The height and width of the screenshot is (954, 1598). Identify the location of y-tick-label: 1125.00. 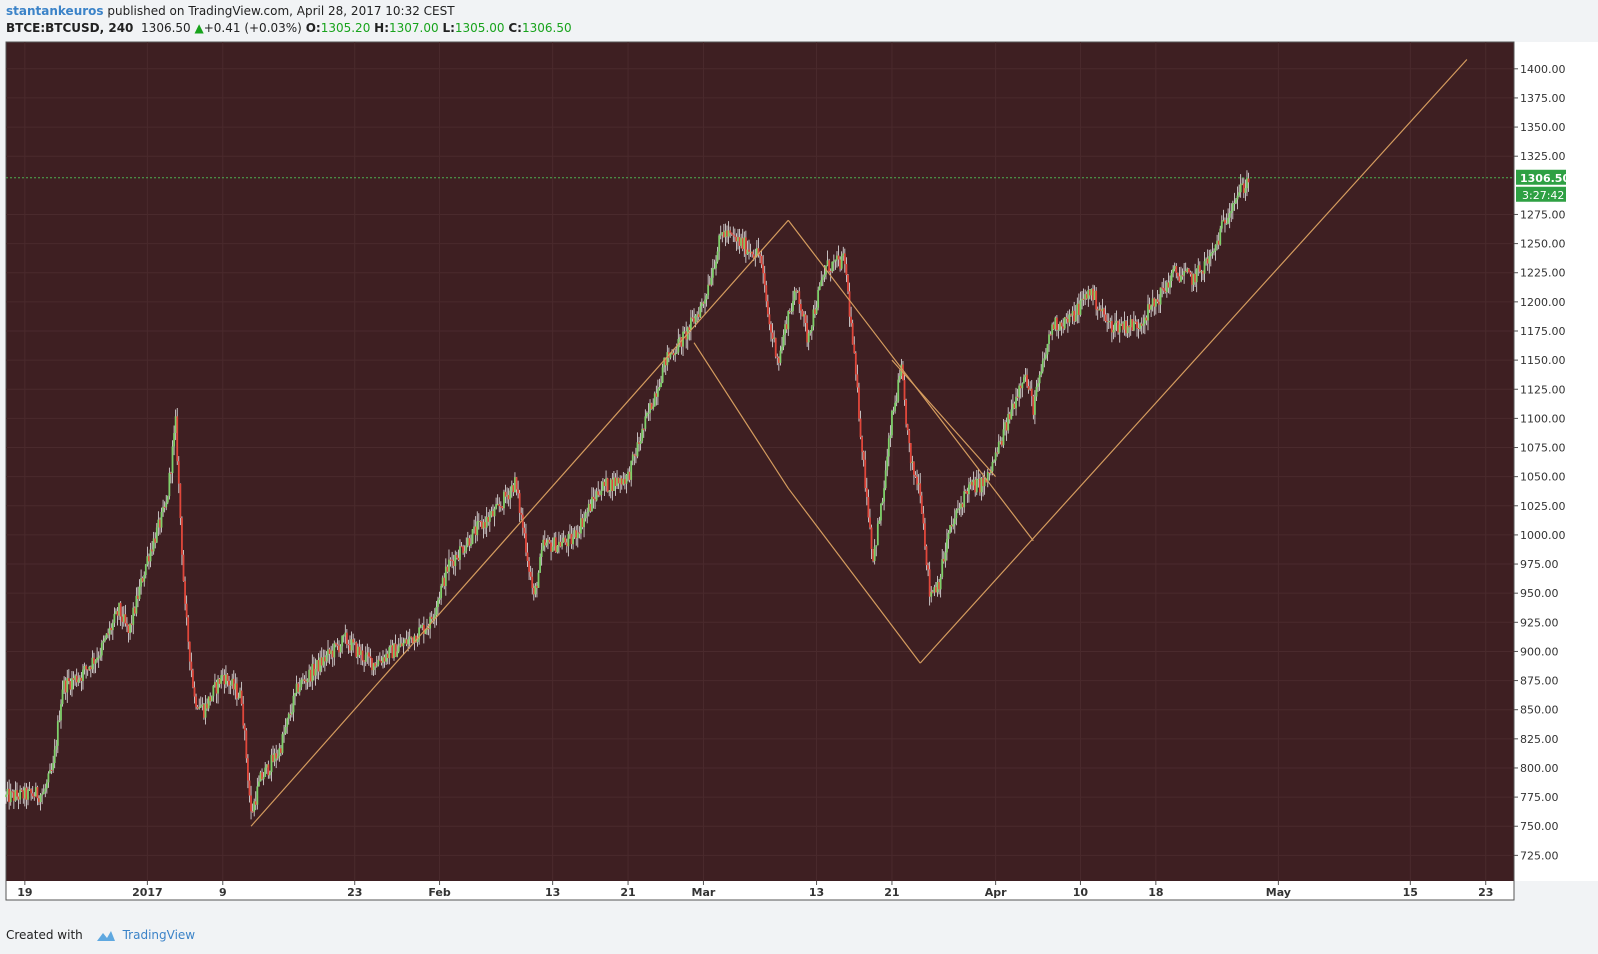
(1543, 389).